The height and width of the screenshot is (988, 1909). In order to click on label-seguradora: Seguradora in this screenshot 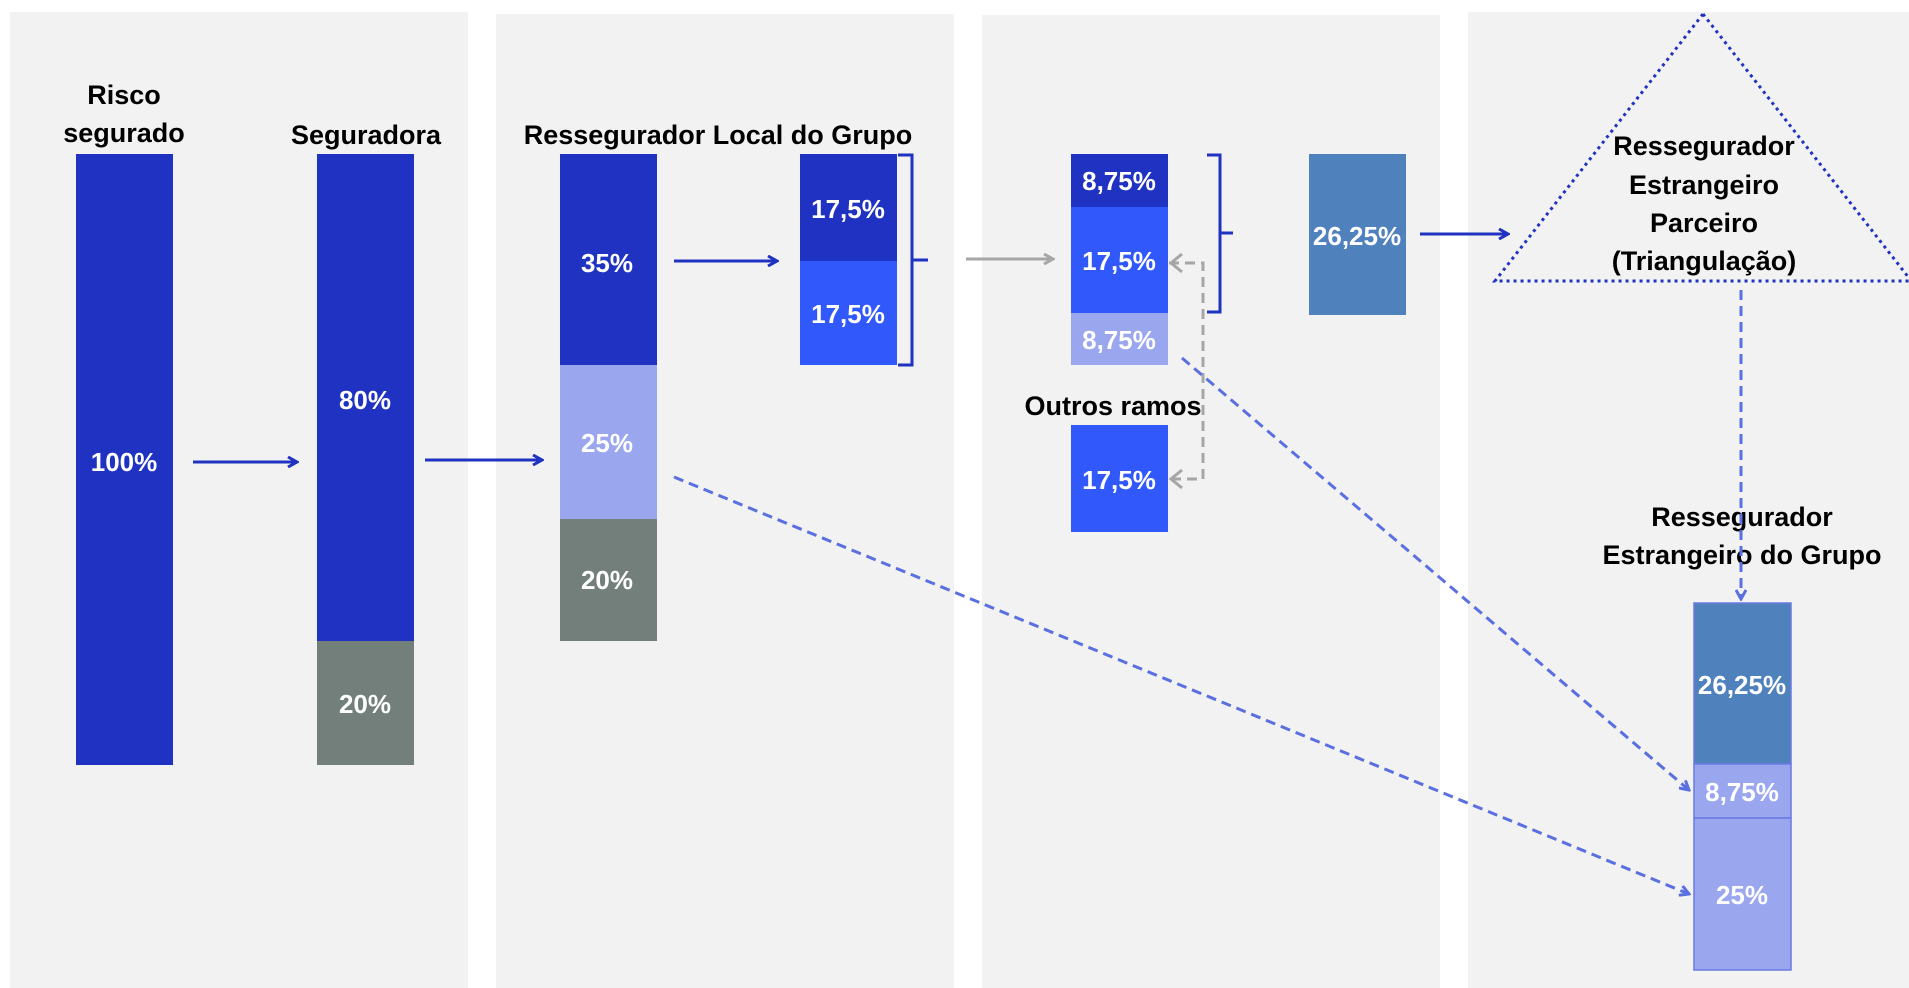, I will do `click(366, 135)`.